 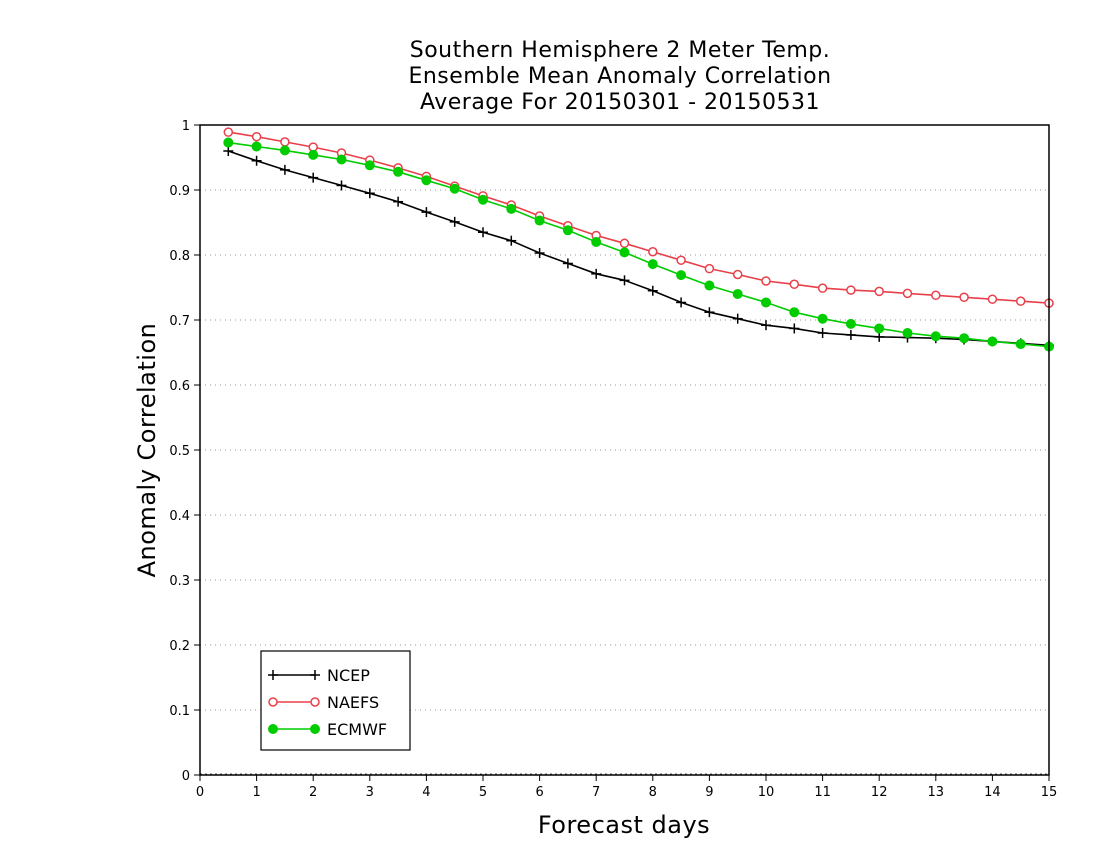 I want to click on y-tick-label: 0.1, so click(x=179, y=711).